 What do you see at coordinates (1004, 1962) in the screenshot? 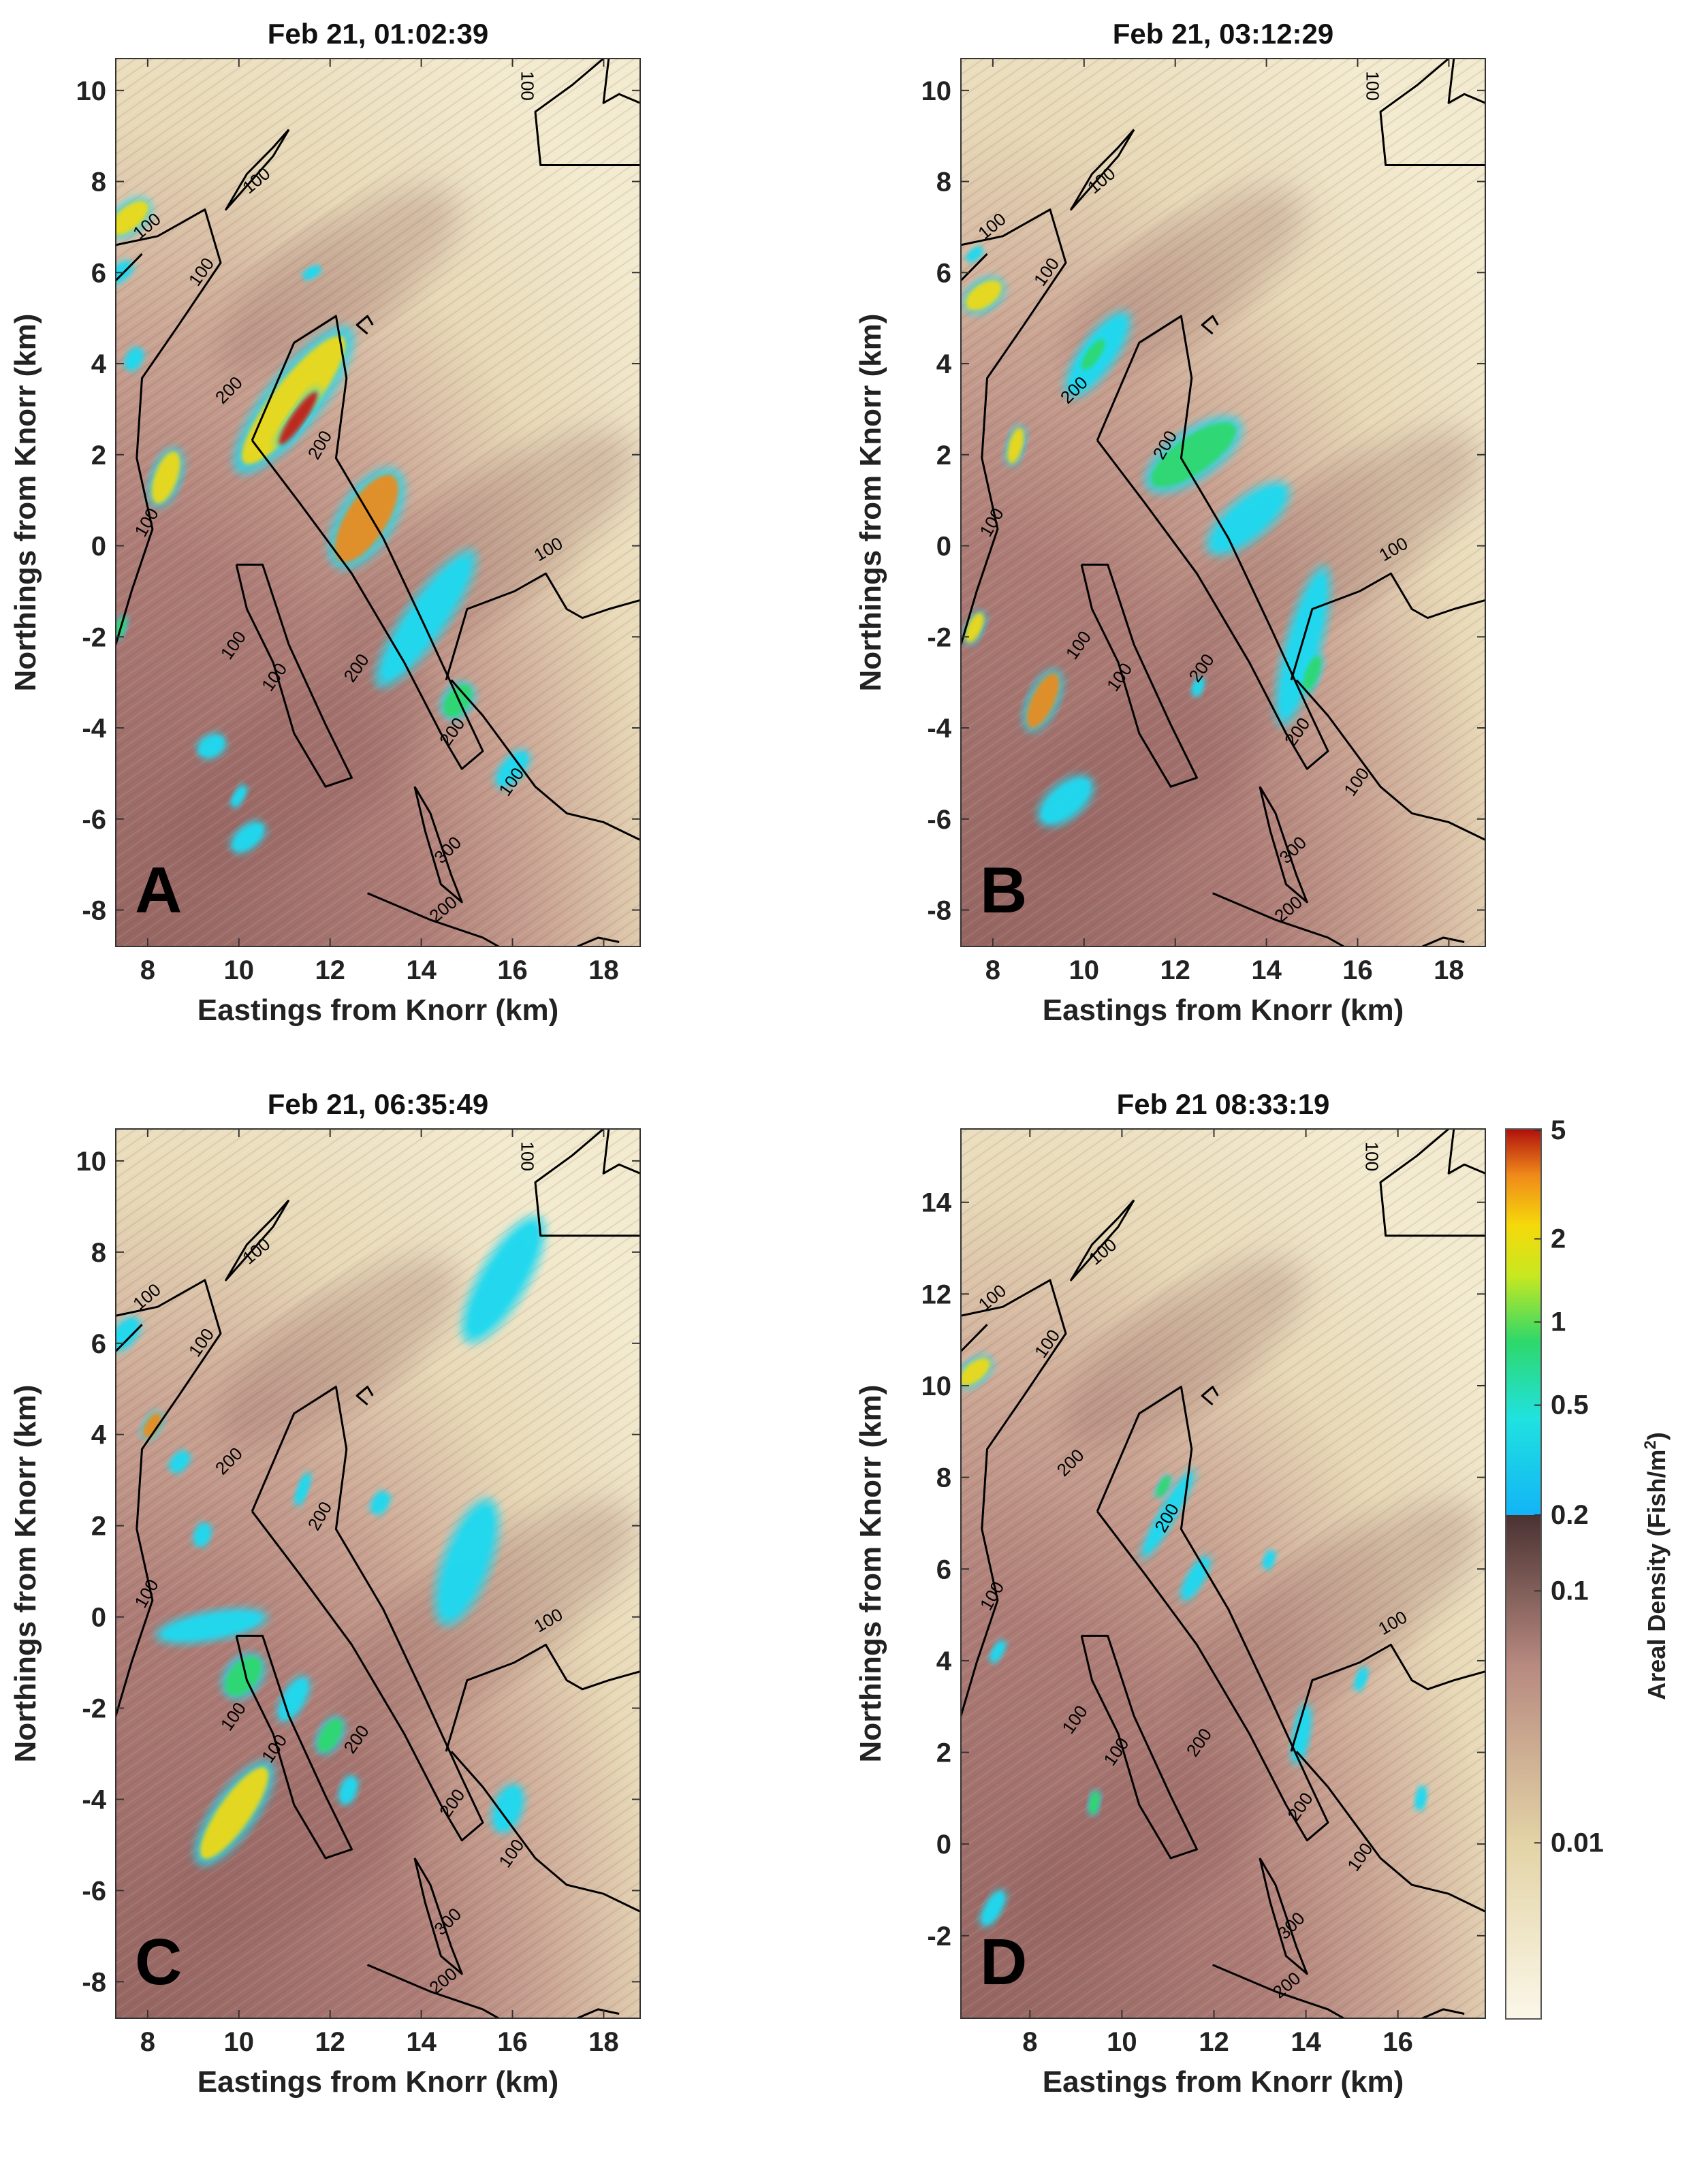
I see `panel-letter: D` at bounding box center [1004, 1962].